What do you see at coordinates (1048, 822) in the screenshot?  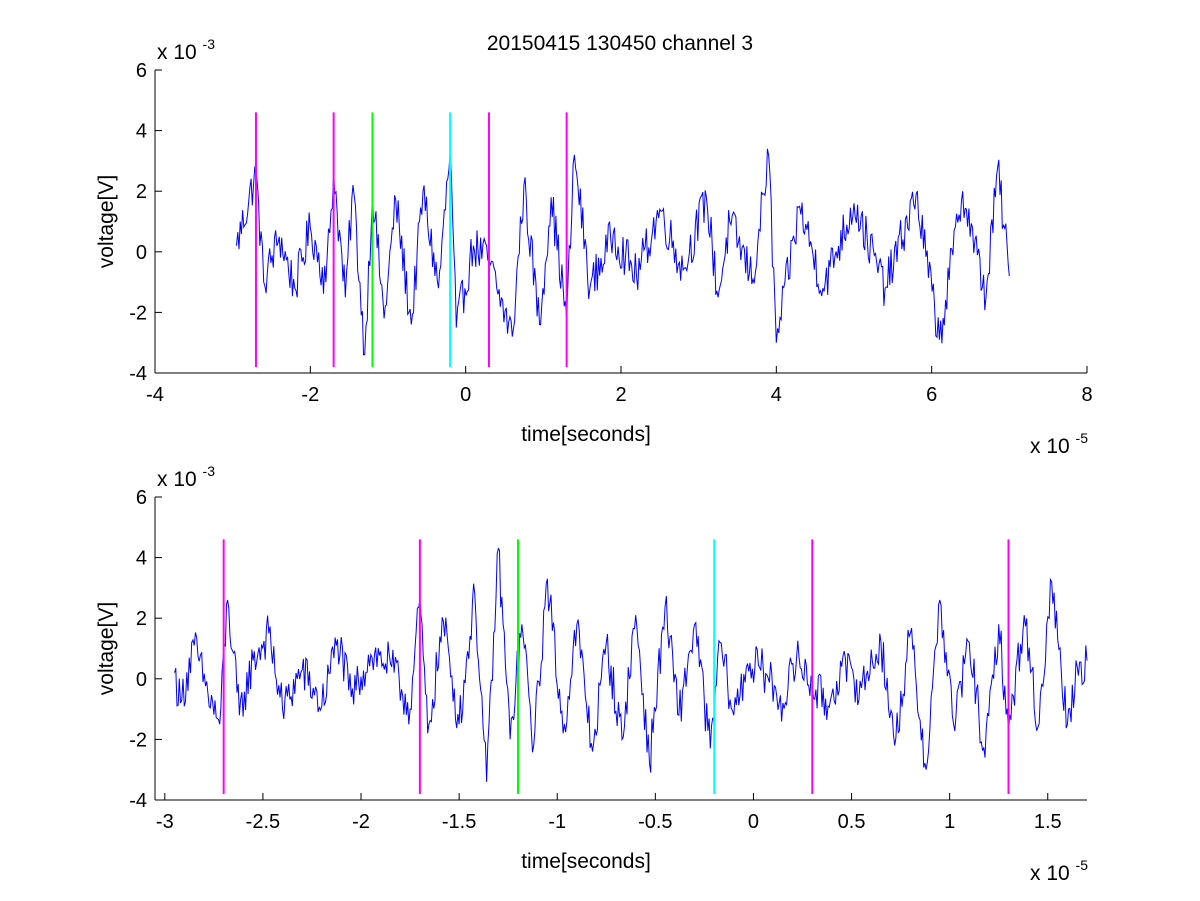 I see `x-tick-label: 1.5` at bounding box center [1048, 822].